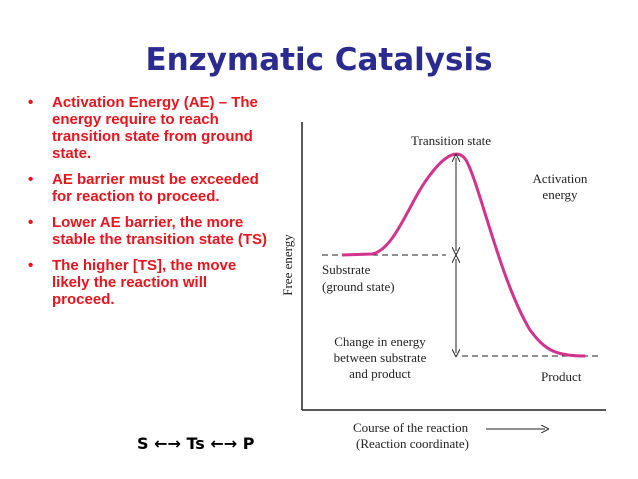  What do you see at coordinates (346, 269) in the screenshot?
I see `label: Substrate` at bounding box center [346, 269].